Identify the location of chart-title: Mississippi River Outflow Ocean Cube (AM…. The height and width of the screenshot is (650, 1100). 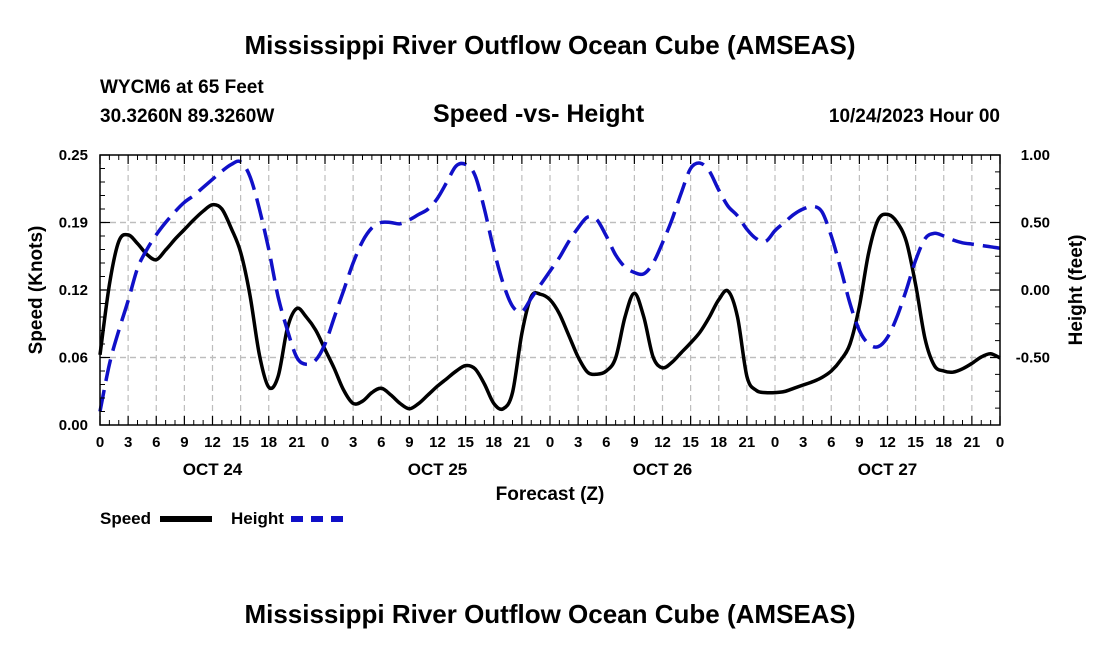
(550, 45).